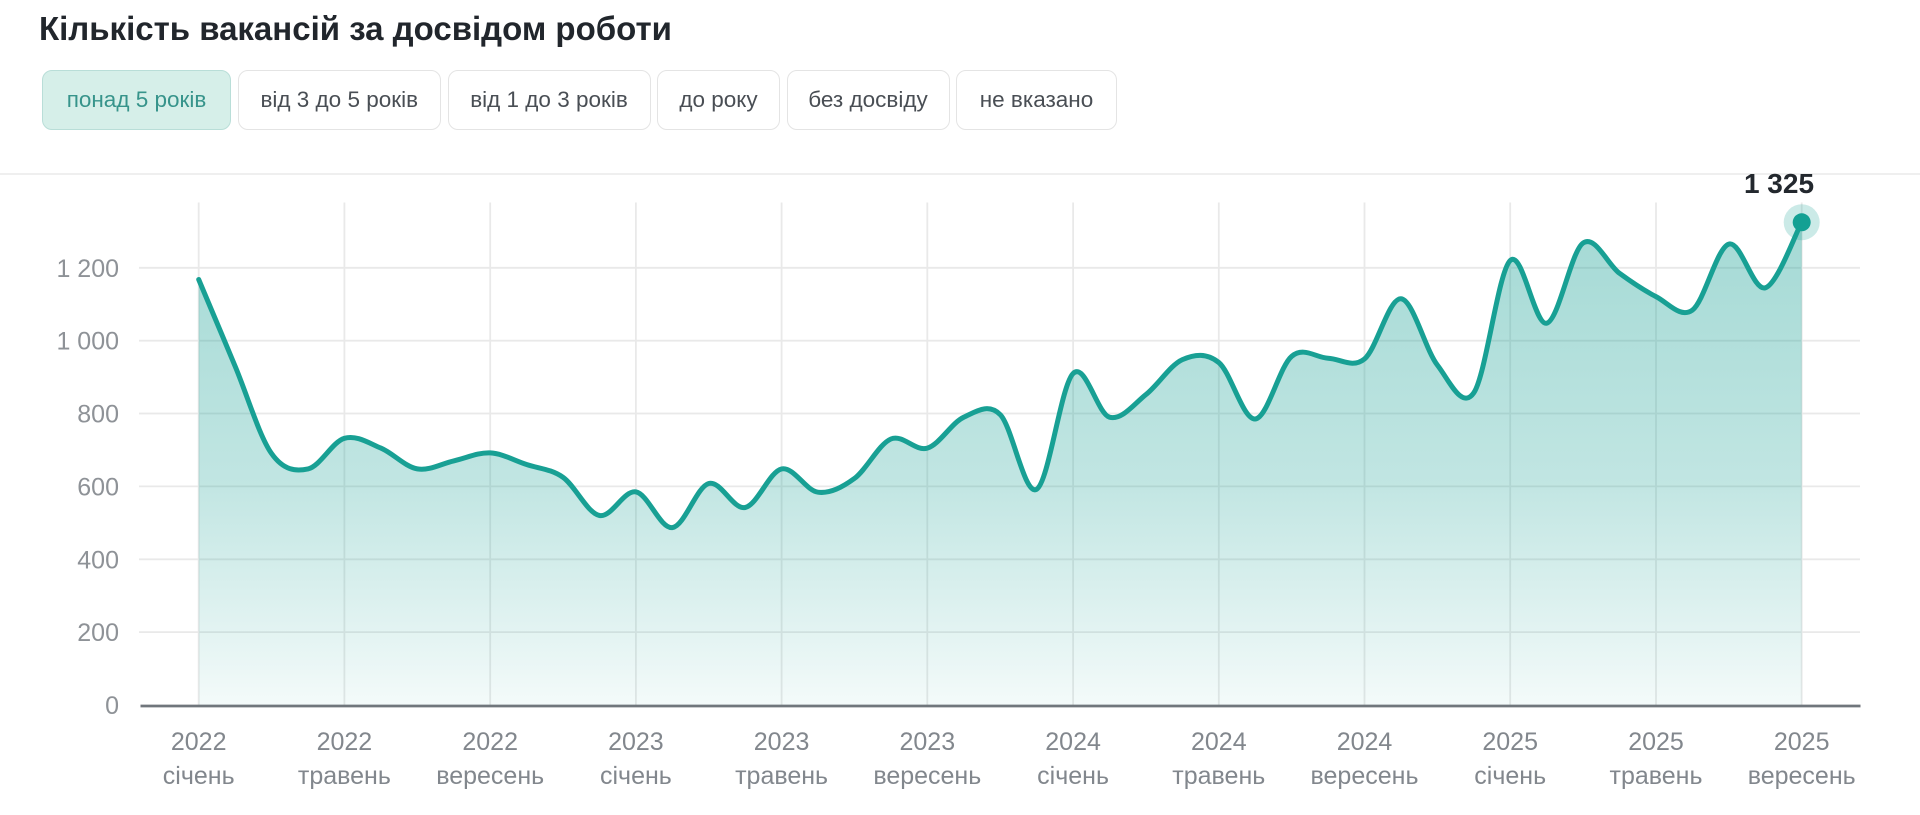 This screenshot has width=1920, height=815. Describe the element at coordinates (112, 706) in the screenshot. I see `svg-text: 0` at that location.